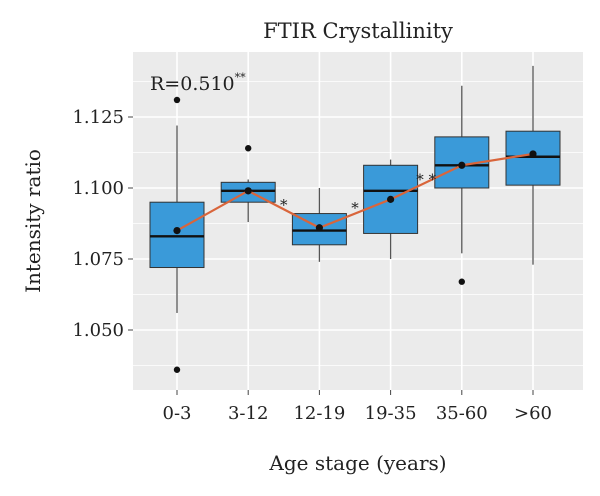 Image resolution: width=600 pixels, height=496 pixels. What do you see at coordinates (177, 413) in the screenshot?
I see `x-tick-label: 0-3` at bounding box center [177, 413].